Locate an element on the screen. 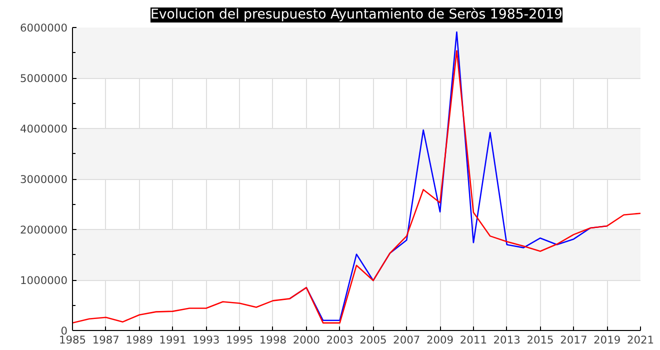 The image size is (660, 350). x-tick-label: 1995 is located at coordinates (240, 340).